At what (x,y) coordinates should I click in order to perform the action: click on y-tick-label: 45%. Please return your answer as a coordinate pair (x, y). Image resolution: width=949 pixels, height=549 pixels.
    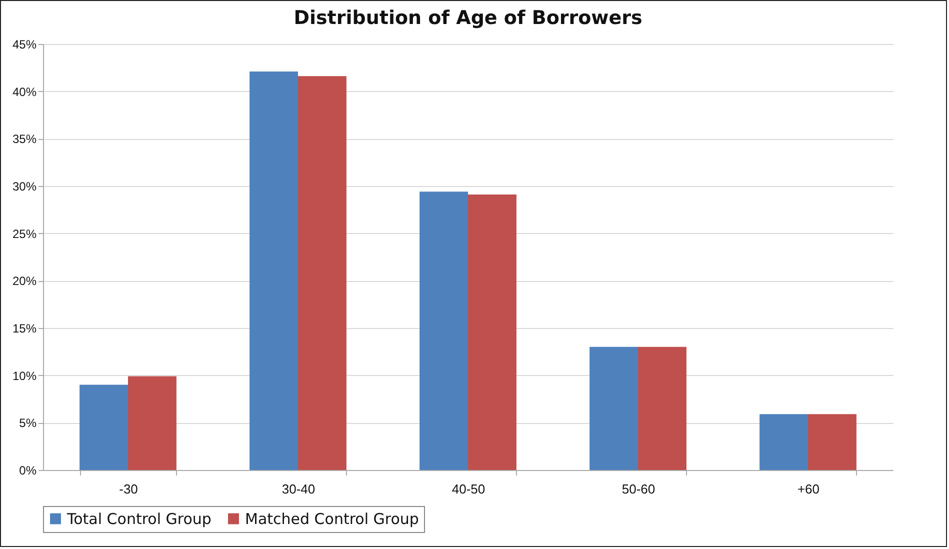
    Looking at the image, I should click on (24, 45).